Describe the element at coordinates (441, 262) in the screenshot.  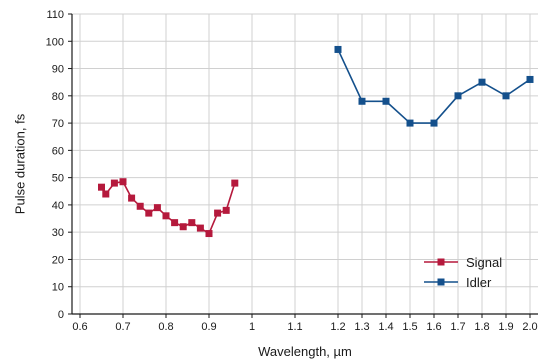
I see `signal-legend-marker` at that location.